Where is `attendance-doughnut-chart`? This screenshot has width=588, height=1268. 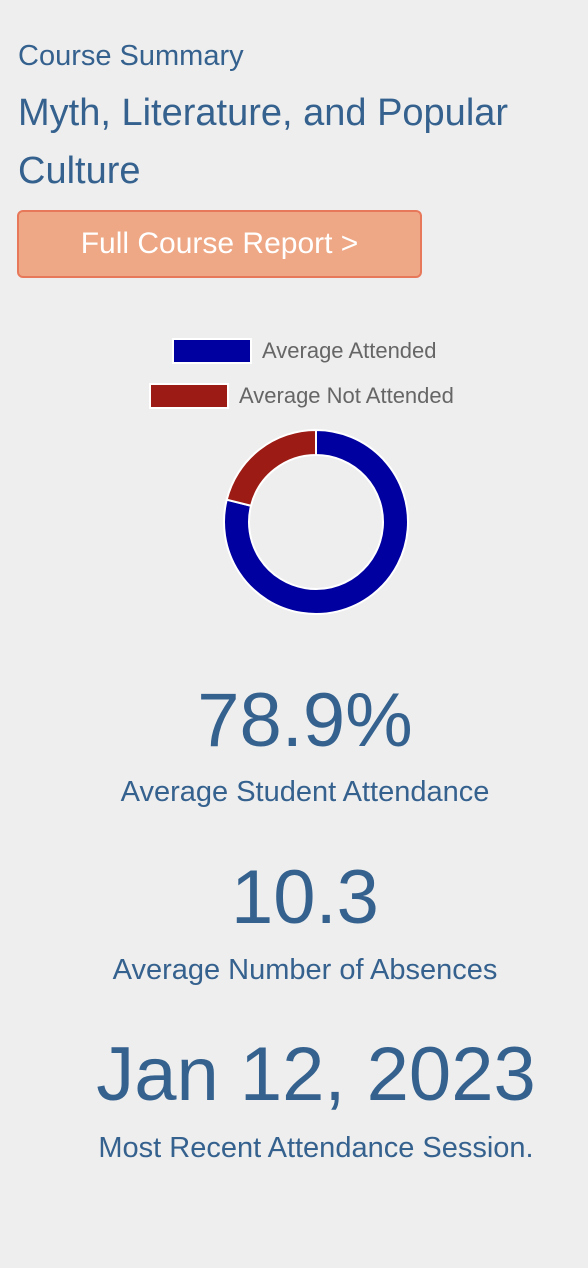
attendance-doughnut-chart is located at coordinates (316, 525).